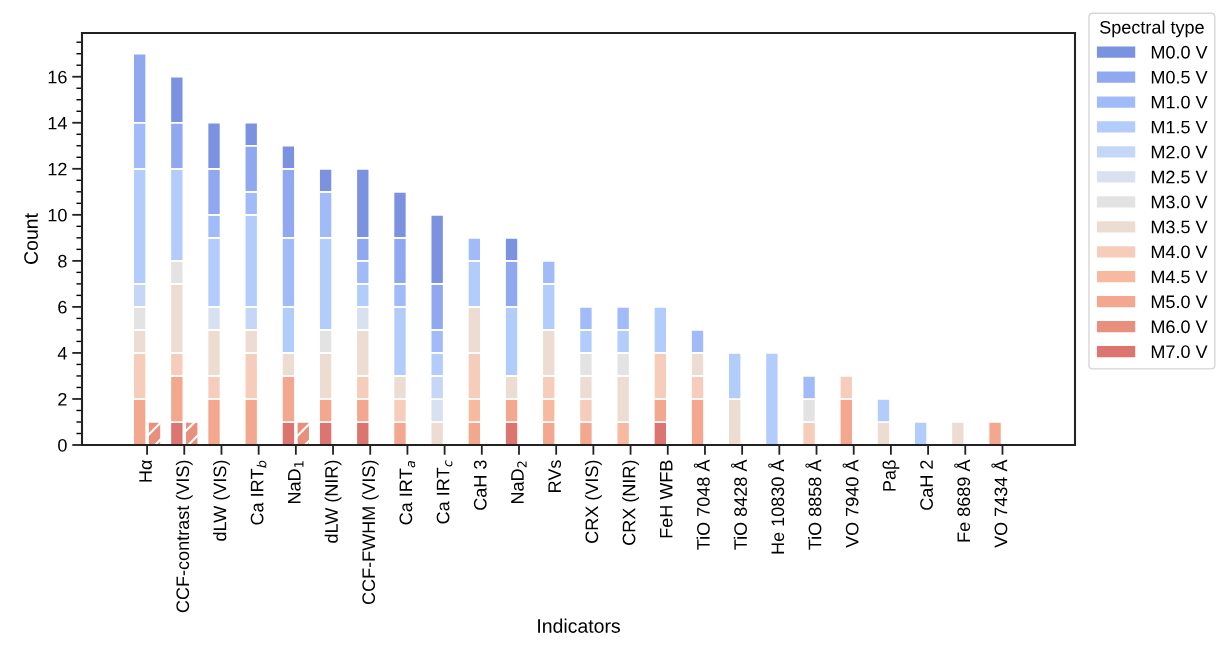  What do you see at coordinates (1179, 327) in the screenshot?
I see `legend-label: M6.0 V` at bounding box center [1179, 327].